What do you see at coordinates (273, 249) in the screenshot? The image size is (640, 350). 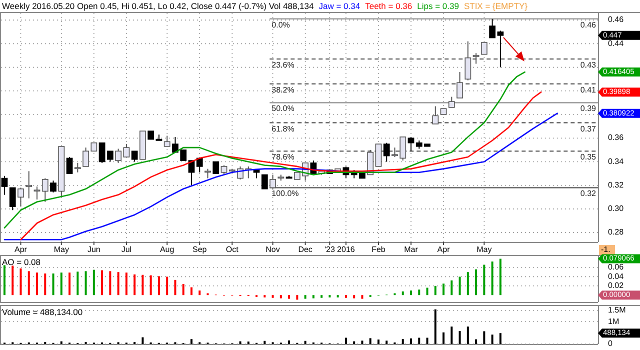 I see `x-tick-label: Nov` at bounding box center [273, 249].